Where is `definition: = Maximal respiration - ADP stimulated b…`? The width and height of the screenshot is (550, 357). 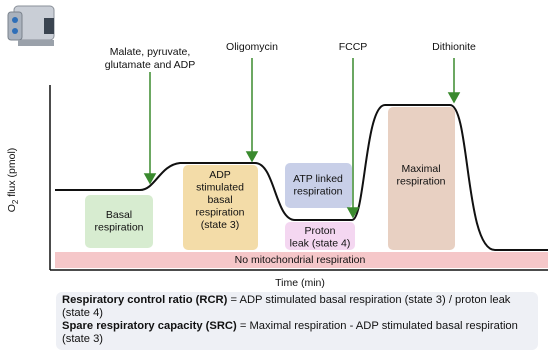 definition: = Maximal respiration - ADP stimulated b… is located at coordinates (290, 332).